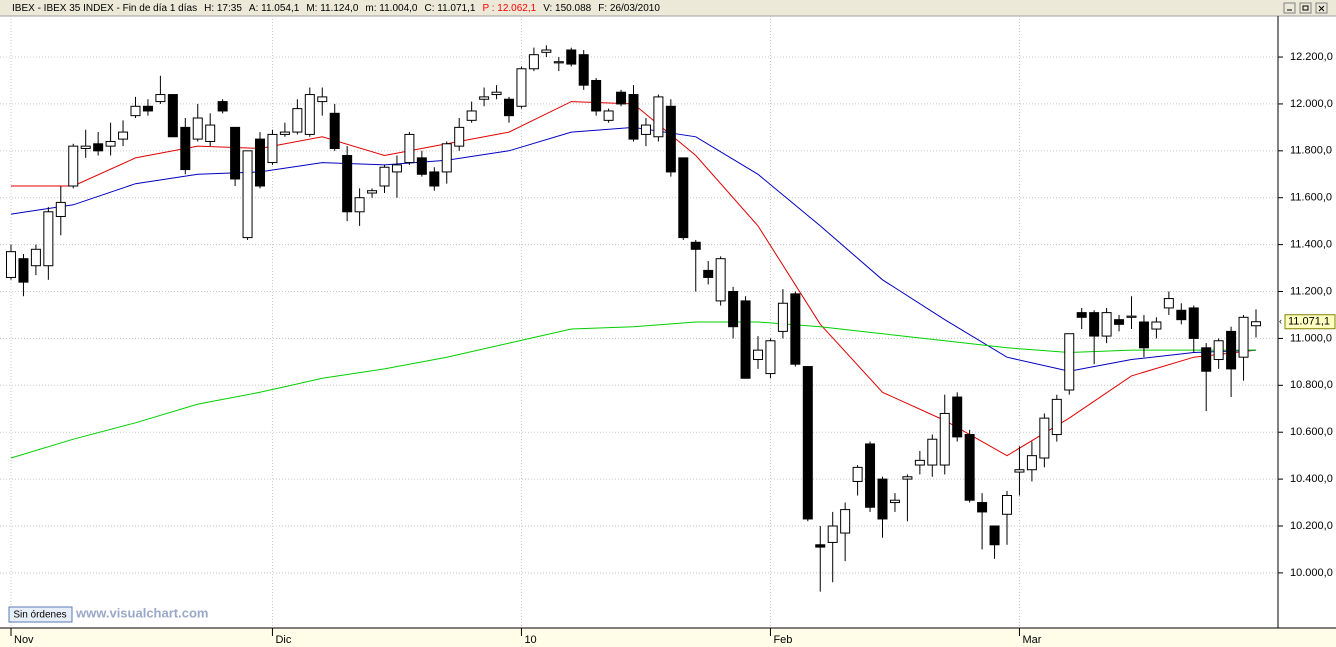  I want to click on y-tick-label: 11.400,0, so click(1311, 245).